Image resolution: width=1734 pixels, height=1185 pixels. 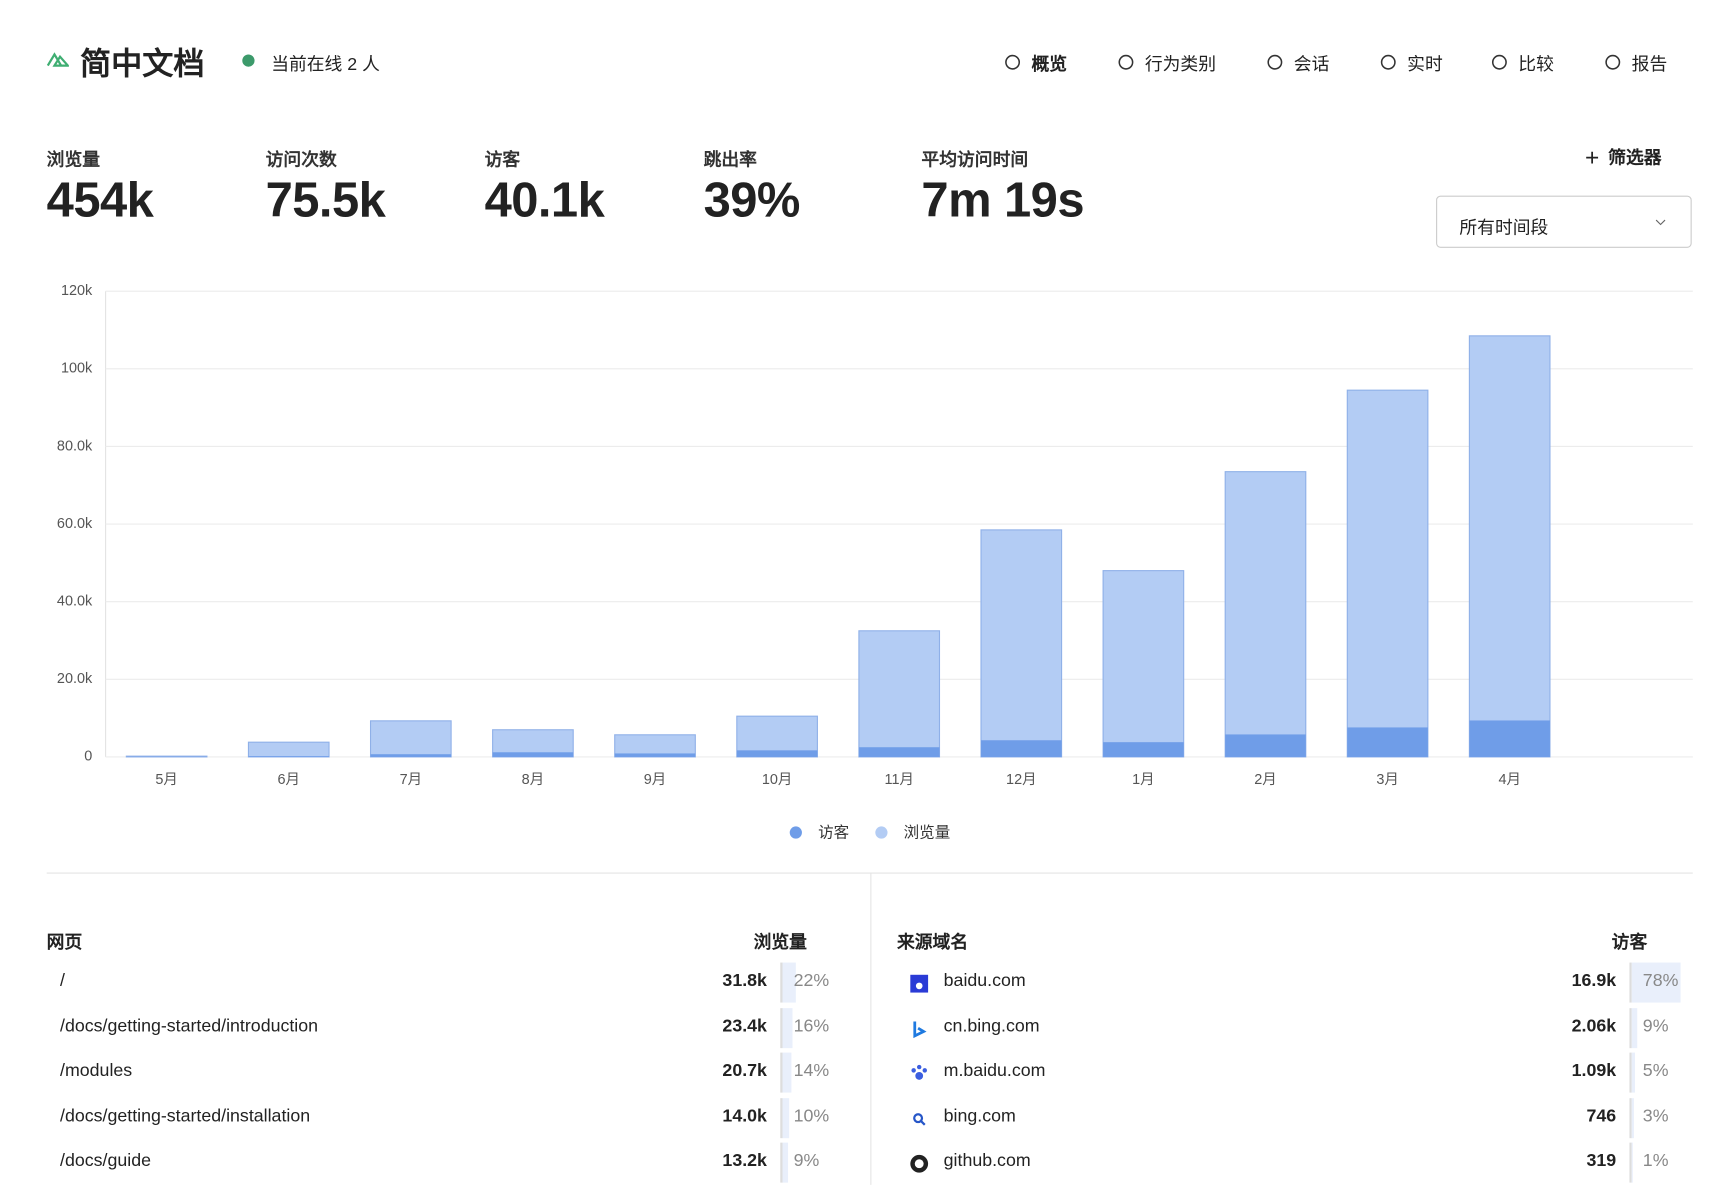 I want to click on stat-label: 访问次数, so click(x=301, y=157).